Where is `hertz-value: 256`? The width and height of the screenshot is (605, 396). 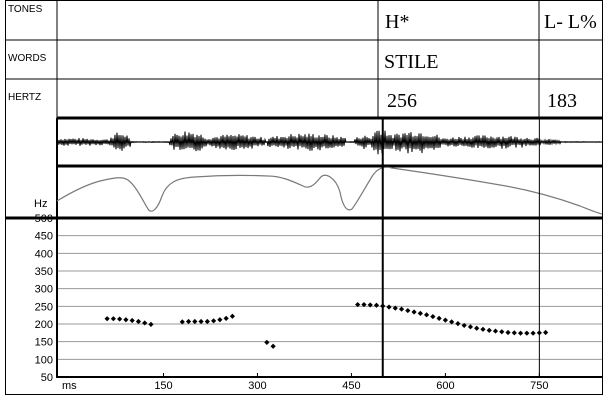
hertz-value: 256 is located at coordinates (402, 101).